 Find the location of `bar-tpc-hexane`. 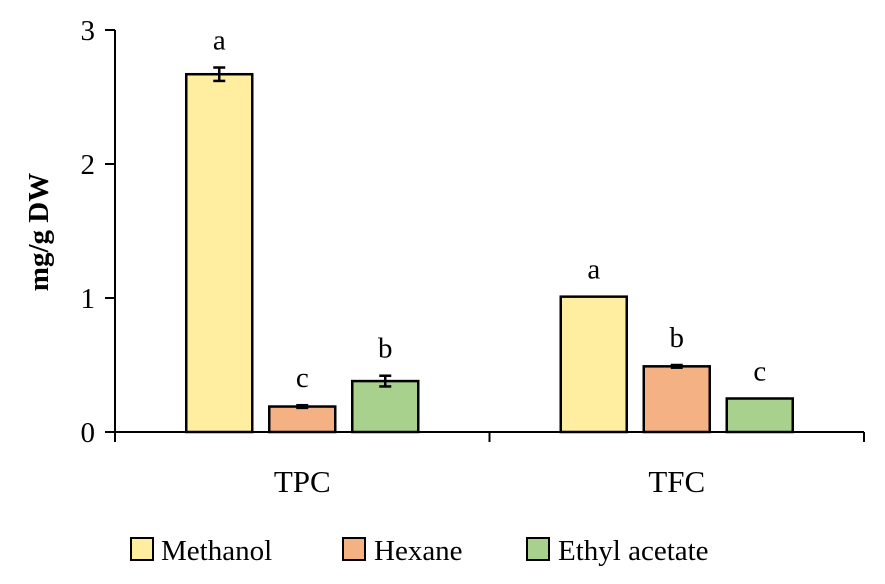

bar-tpc-hexane is located at coordinates (302, 419).